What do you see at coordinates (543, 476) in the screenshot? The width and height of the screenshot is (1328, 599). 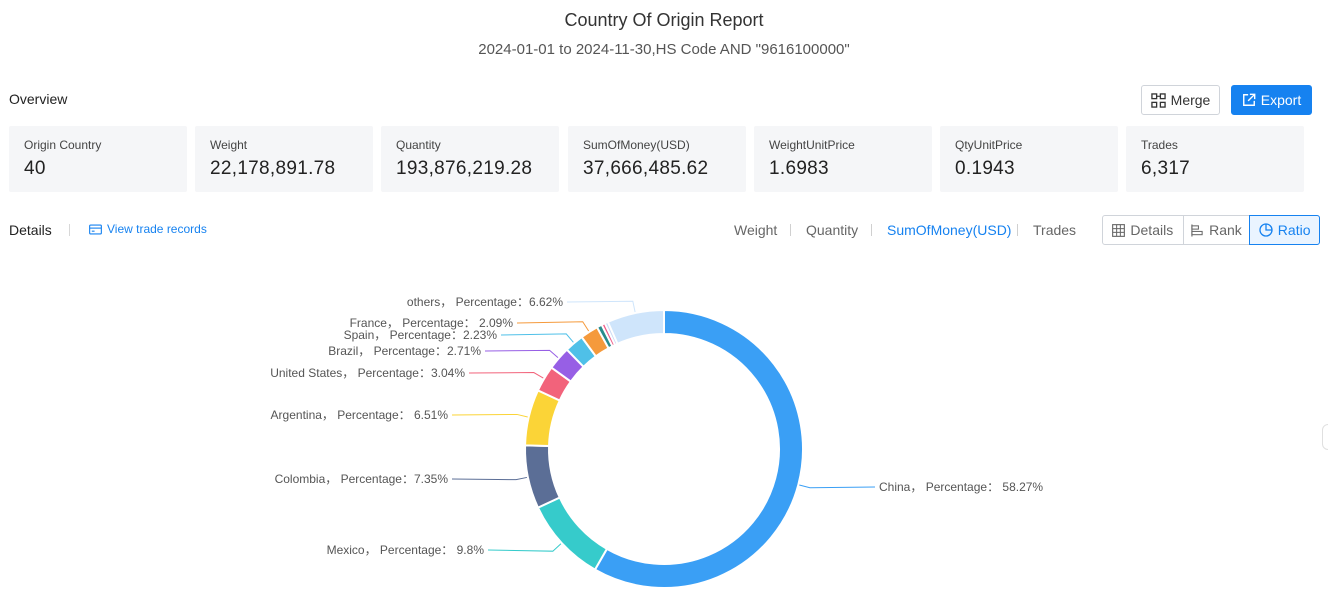 I see `donut-slice-colombia` at bounding box center [543, 476].